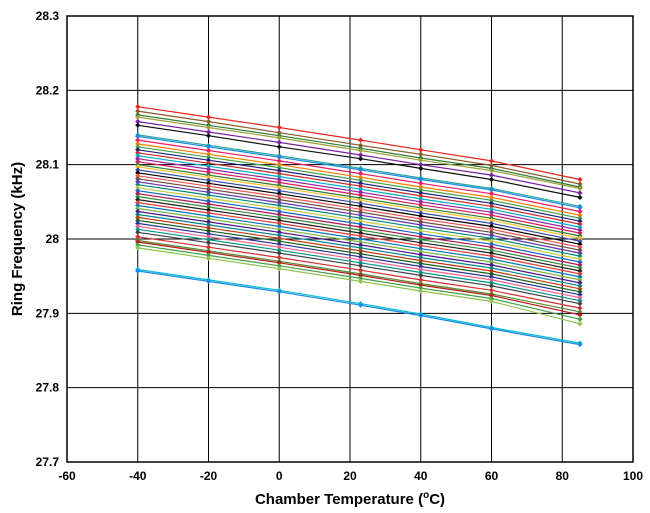  I want to click on y-tick-label: 28.3, so click(48, 16).